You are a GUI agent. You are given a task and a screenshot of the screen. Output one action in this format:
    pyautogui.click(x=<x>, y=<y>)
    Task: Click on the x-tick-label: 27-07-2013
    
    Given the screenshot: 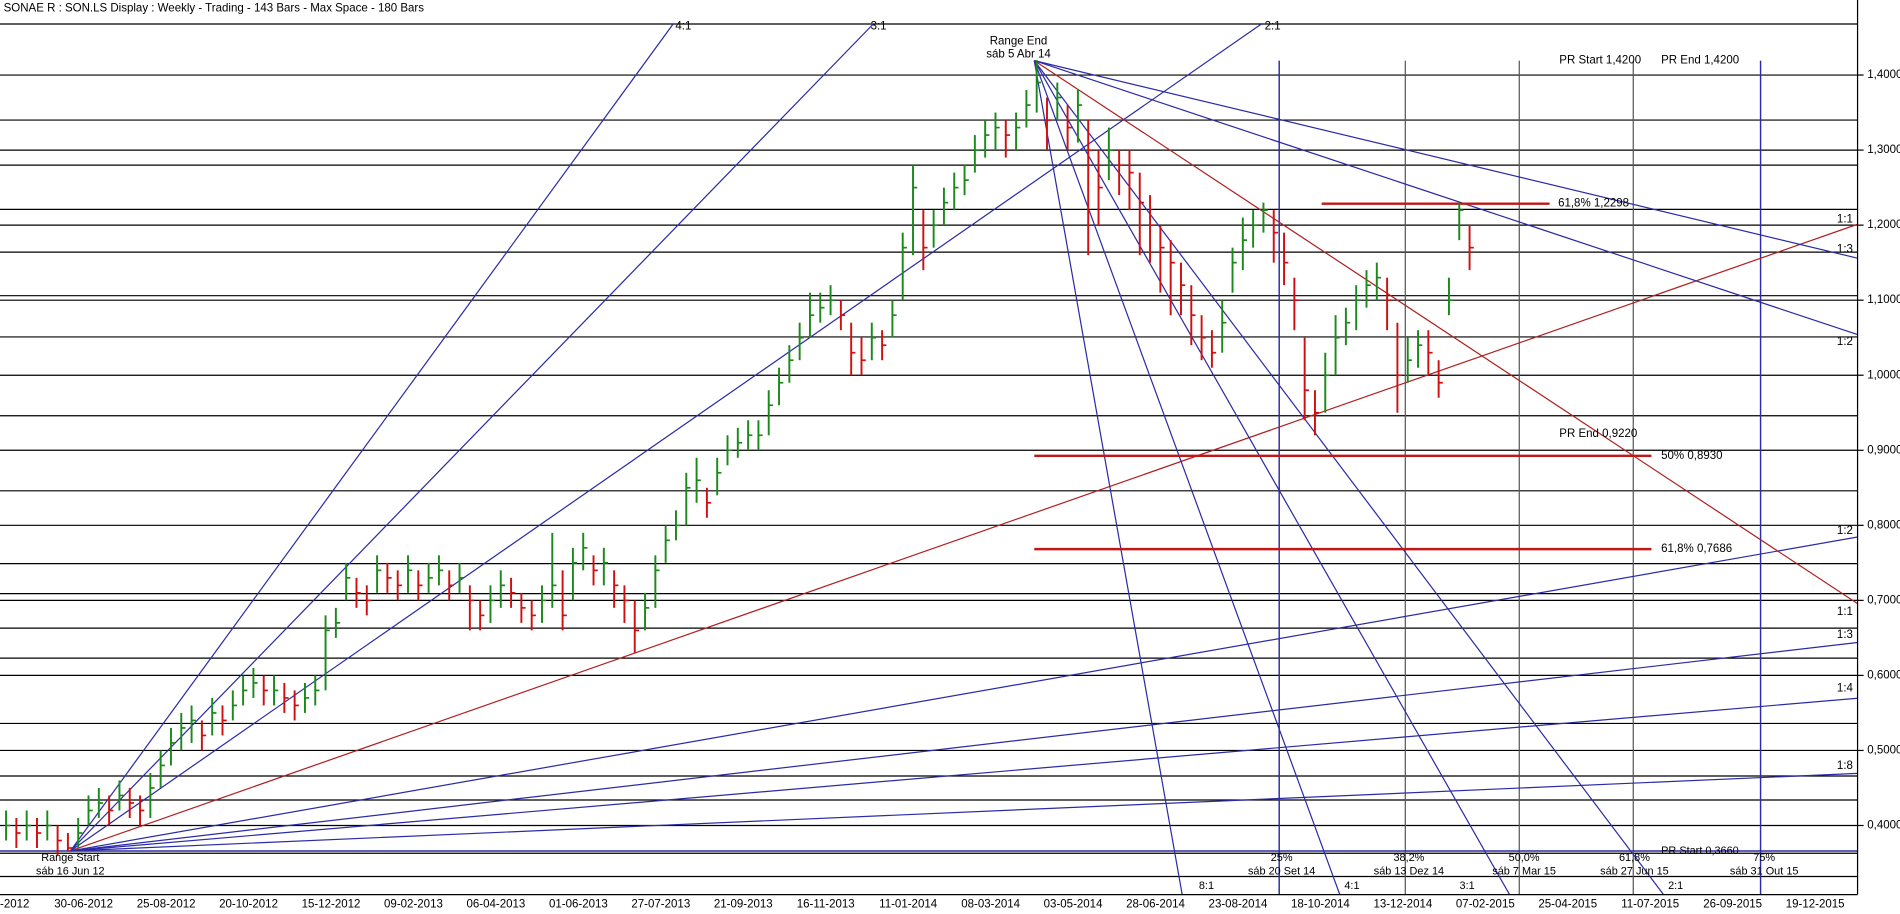 What is the action you would take?
    pyautogui.click(x=660, y=904)
    